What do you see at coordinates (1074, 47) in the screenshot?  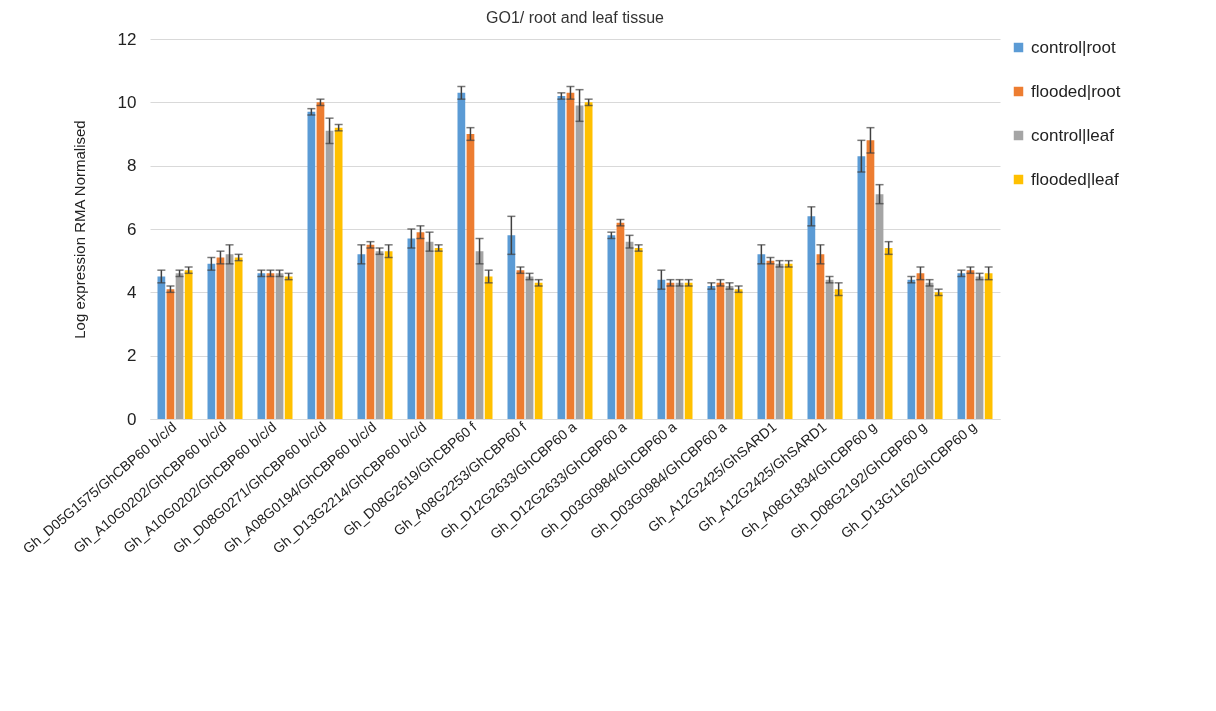 I see `legend-label: control|root` at bounding box center [1074, 47].